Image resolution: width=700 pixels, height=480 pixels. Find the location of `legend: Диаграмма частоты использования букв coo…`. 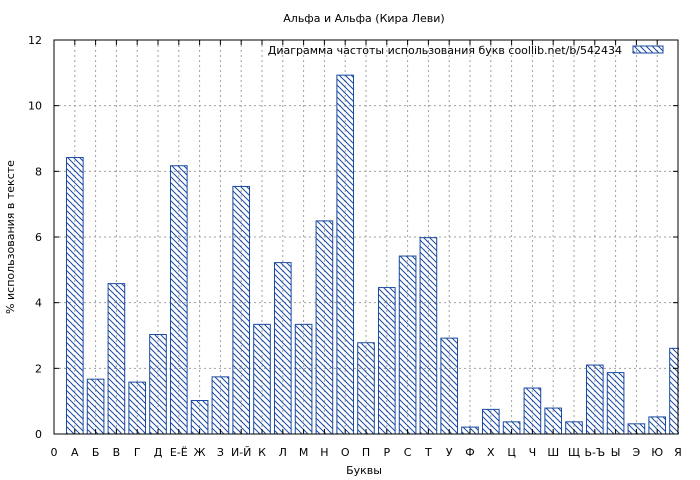

legend: Диаграмма частоты использования букв coo… is located at coordinates (466, 50).